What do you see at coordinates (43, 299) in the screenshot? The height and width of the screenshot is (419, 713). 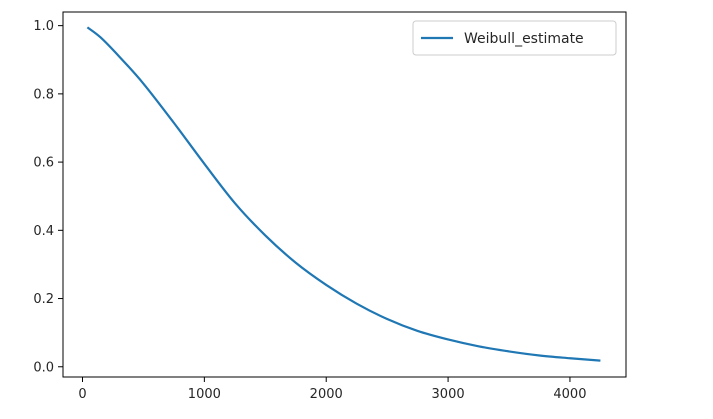 I see `y-tick-label: 0.2` at bounding box center [43, 299].